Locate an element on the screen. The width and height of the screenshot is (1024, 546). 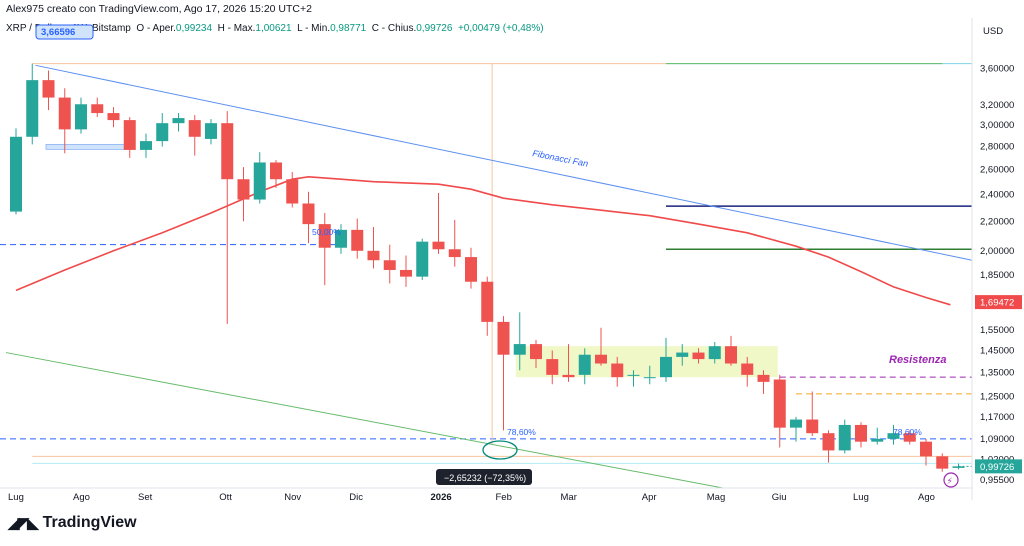
tradingview-logo-icon: ◢◤◣ is located at coordinates (23, 523).